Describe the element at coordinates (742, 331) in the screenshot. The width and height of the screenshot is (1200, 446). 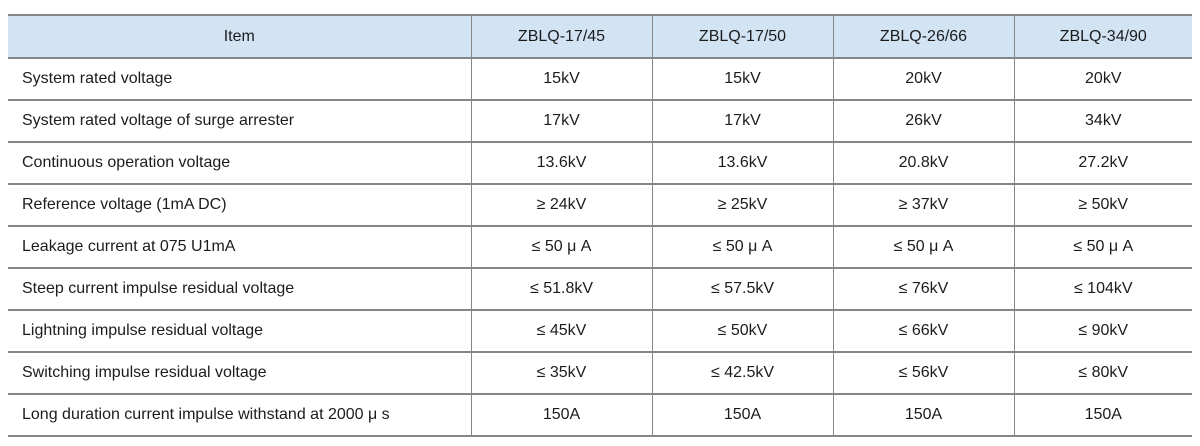
I see `cell-value: ≤ 50kV` at that location.